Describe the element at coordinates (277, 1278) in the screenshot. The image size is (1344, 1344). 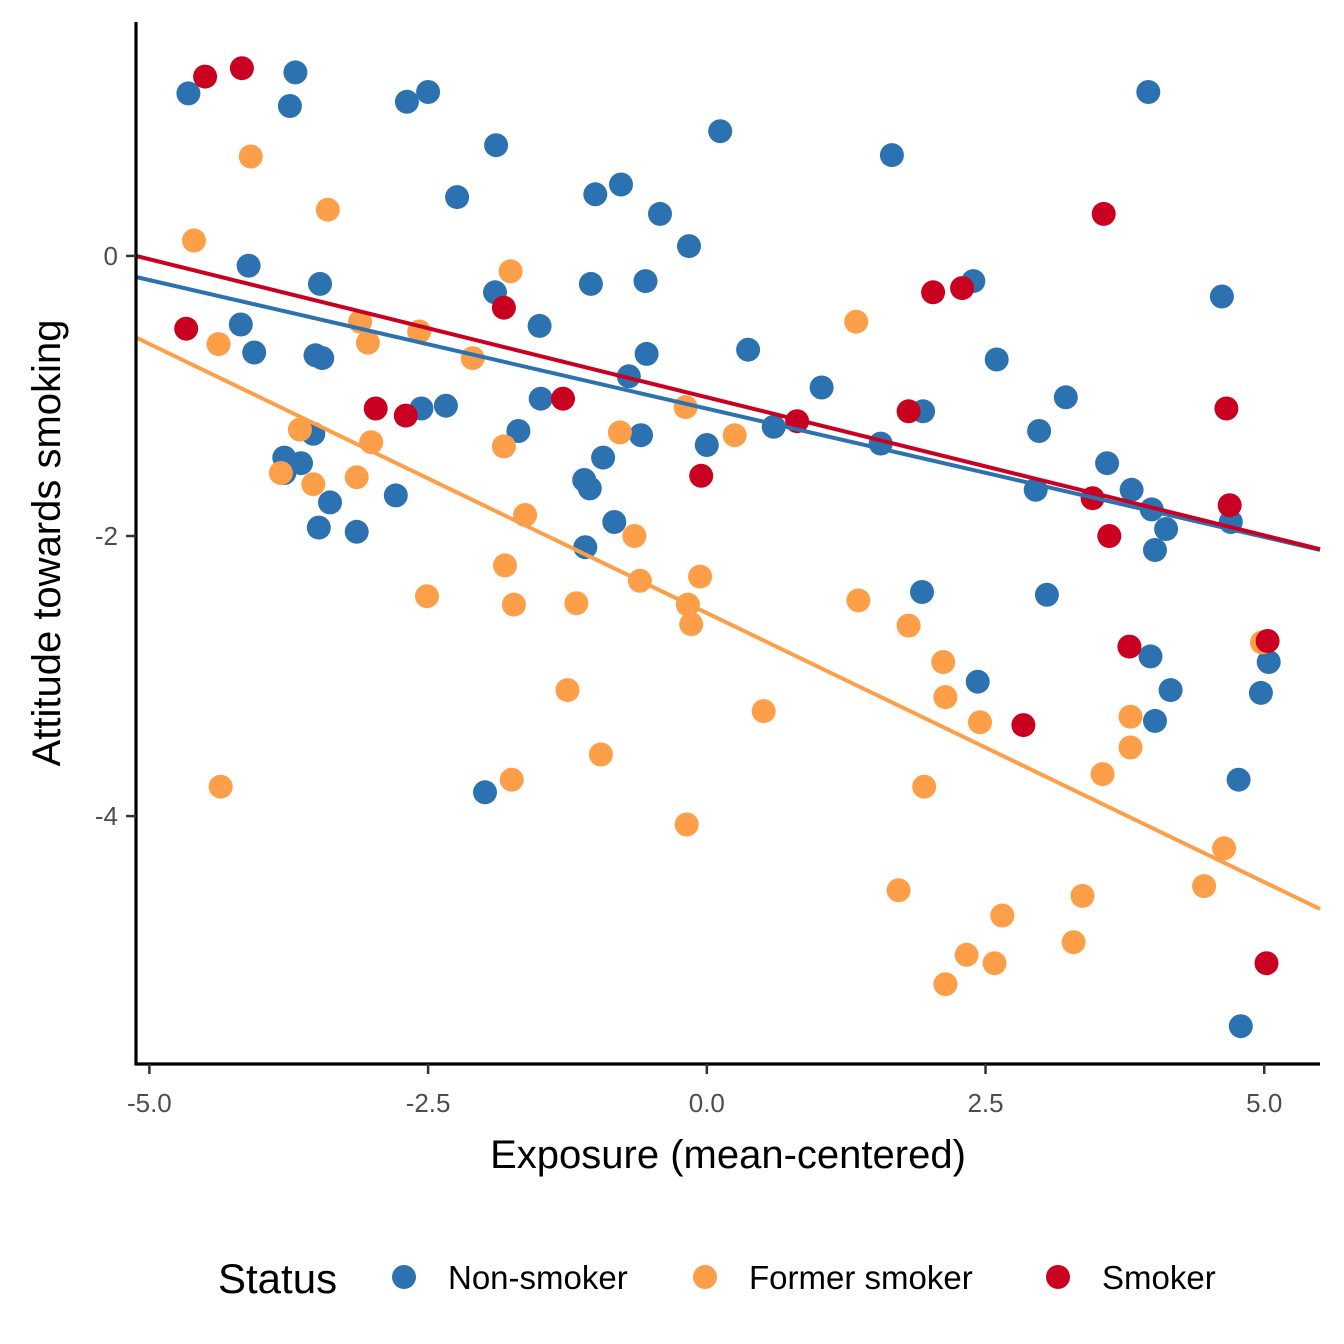
I see `legend-title: Status` at that location.